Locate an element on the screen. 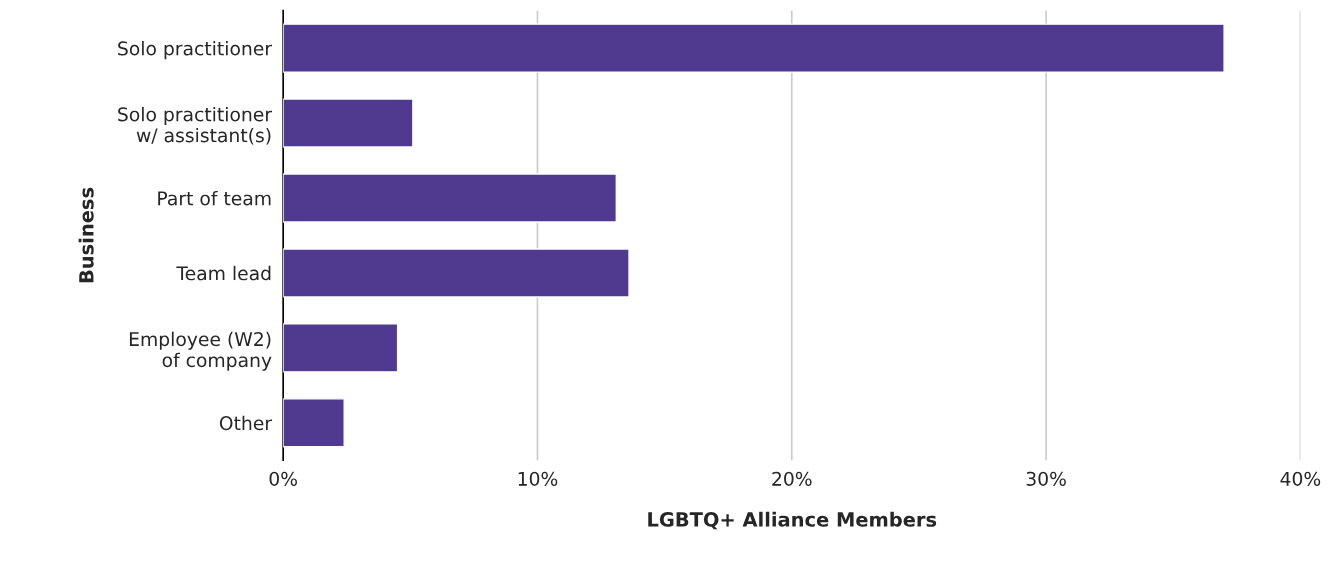 The image size is (1342, 562). y-axis-title: Business is located at coordinates (86, 235).